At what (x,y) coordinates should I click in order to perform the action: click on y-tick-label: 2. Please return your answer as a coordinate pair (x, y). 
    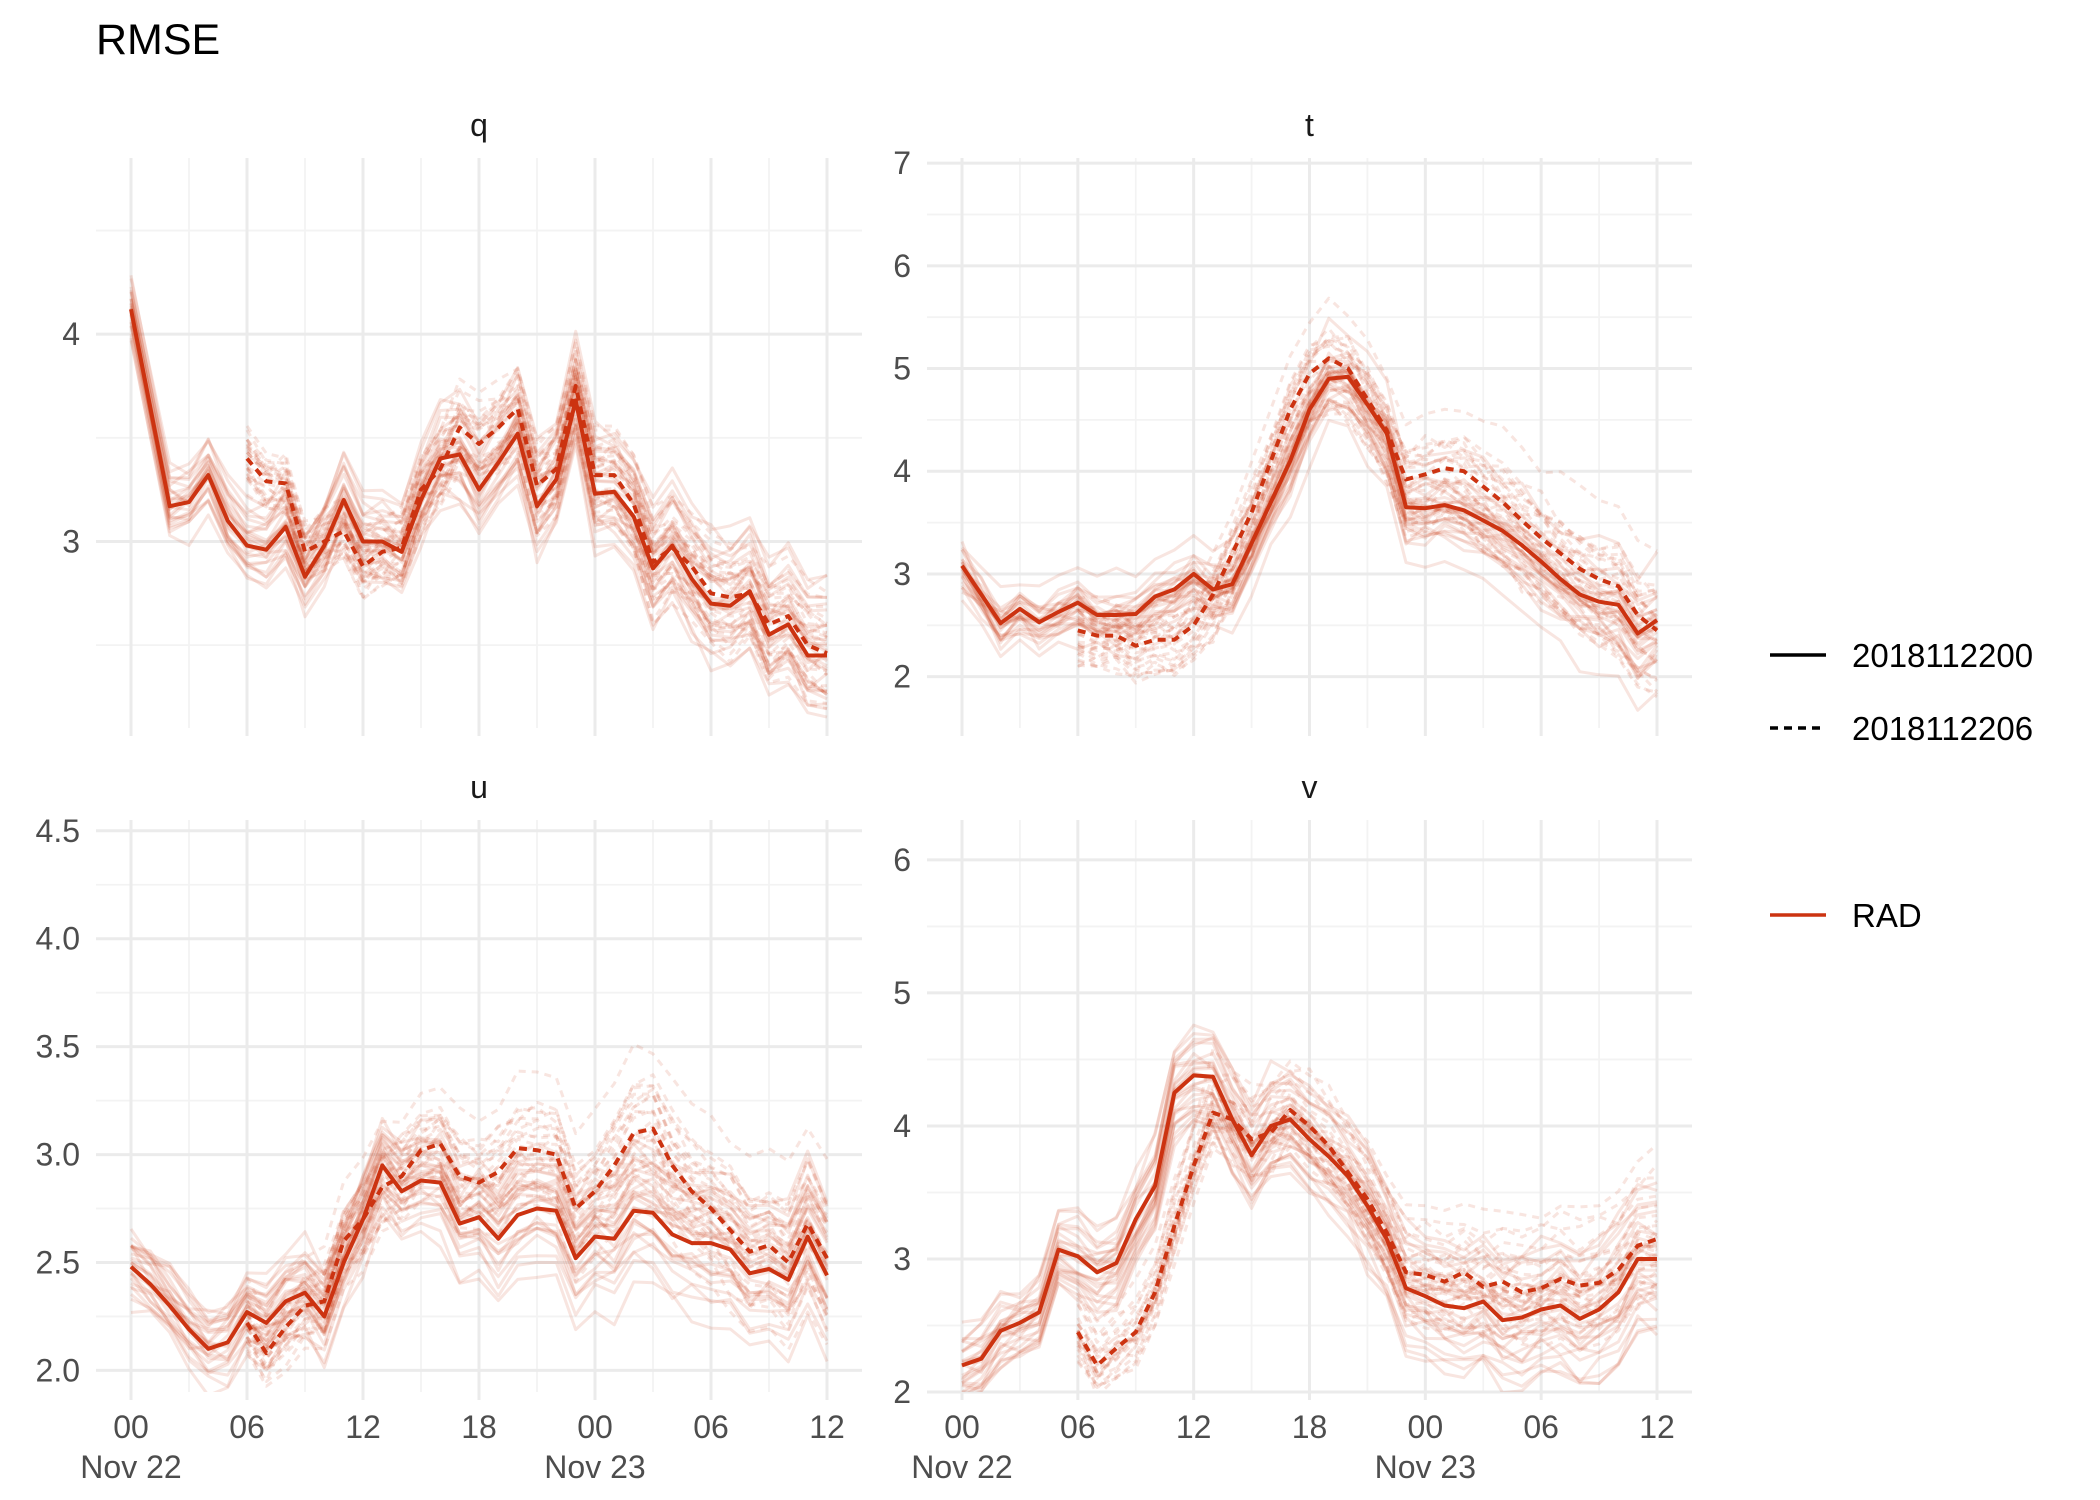
    Looking at the image, I should click on (902, 1392).